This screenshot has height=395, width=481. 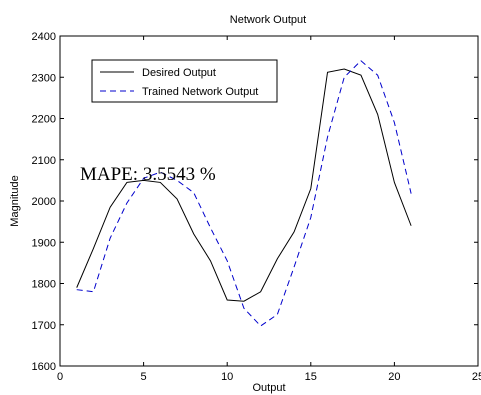 I want to click on y-tick-label: 1900, so click(x=44, y=243).